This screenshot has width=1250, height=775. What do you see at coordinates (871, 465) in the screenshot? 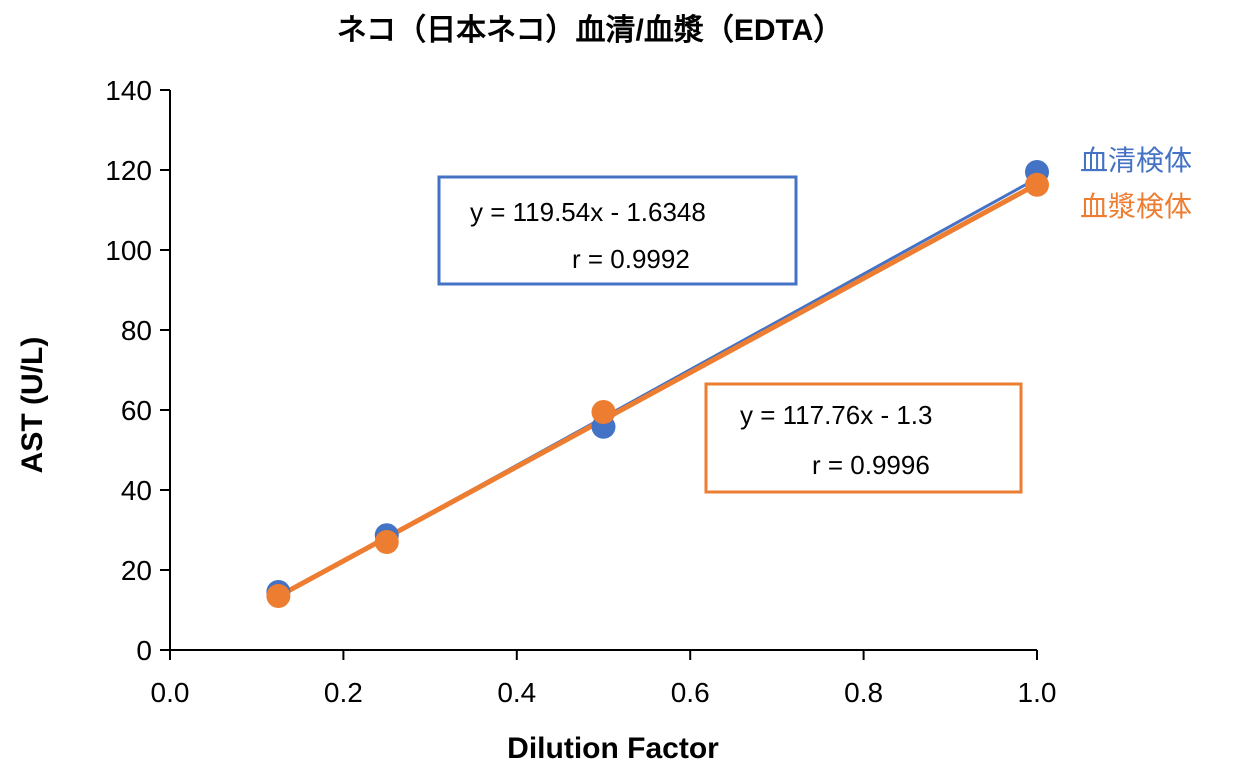
I see `r-plasma: r = 0.9996` at bounding box center [871, 465].